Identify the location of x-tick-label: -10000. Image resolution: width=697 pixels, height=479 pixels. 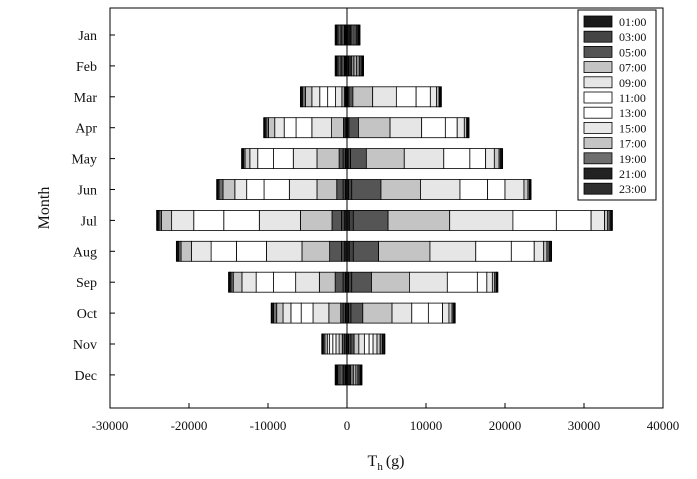
(268, 425).